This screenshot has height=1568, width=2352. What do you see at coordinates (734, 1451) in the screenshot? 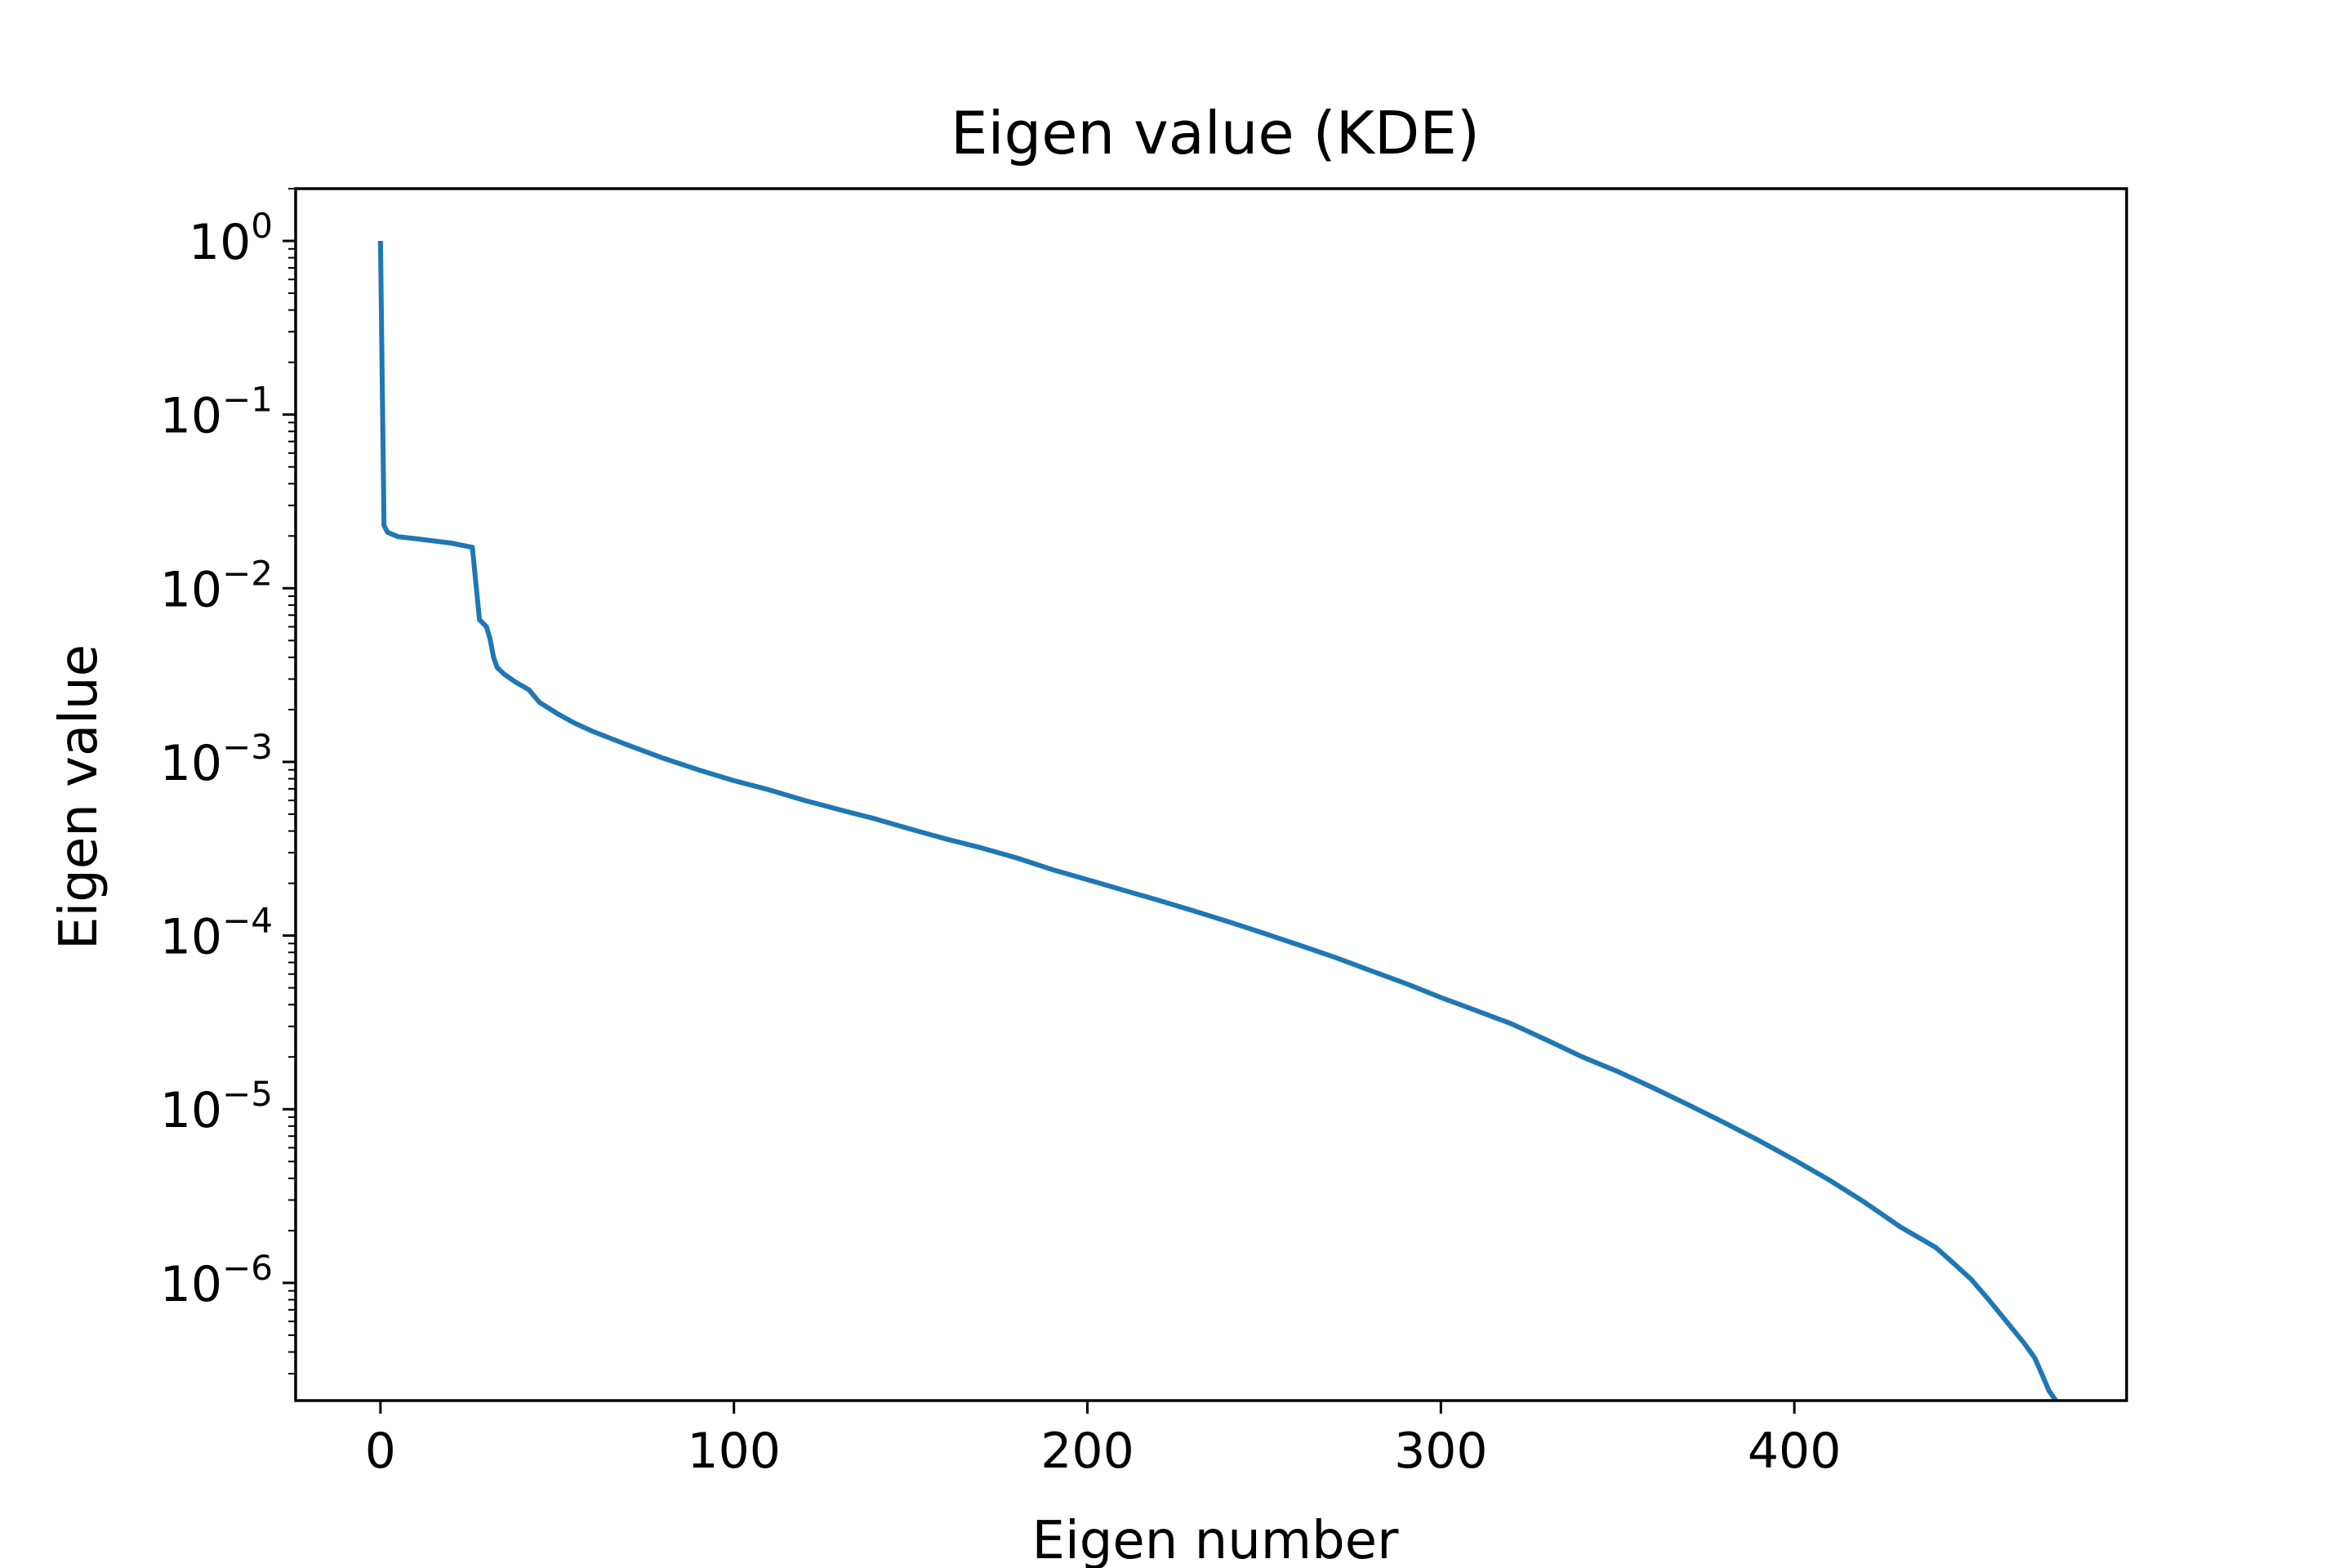
I see `x-tick-label: 100` at bounding box center [734, 1451].